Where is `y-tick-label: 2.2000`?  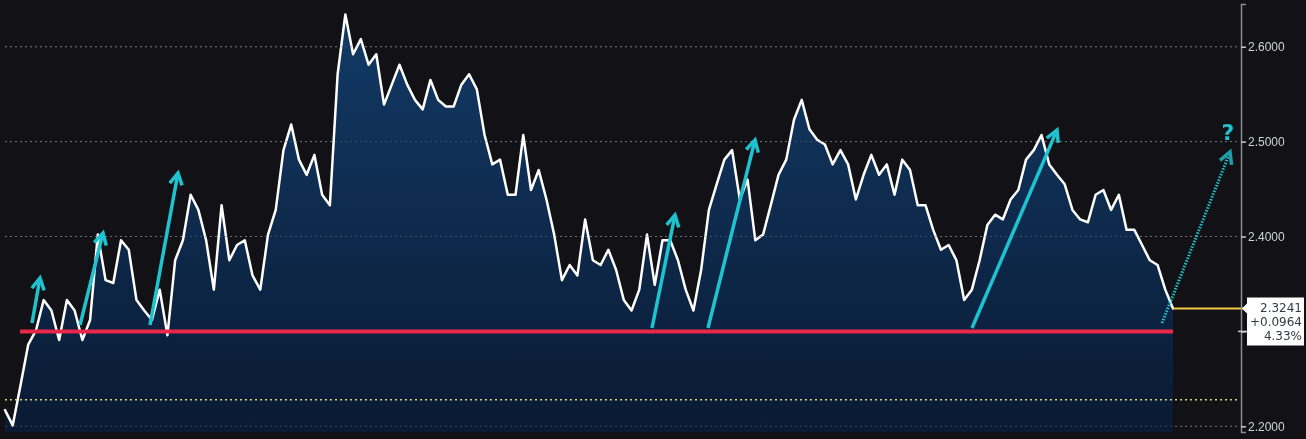 y-tick-label: 2.2000 is located at coordinates (1267, 426).